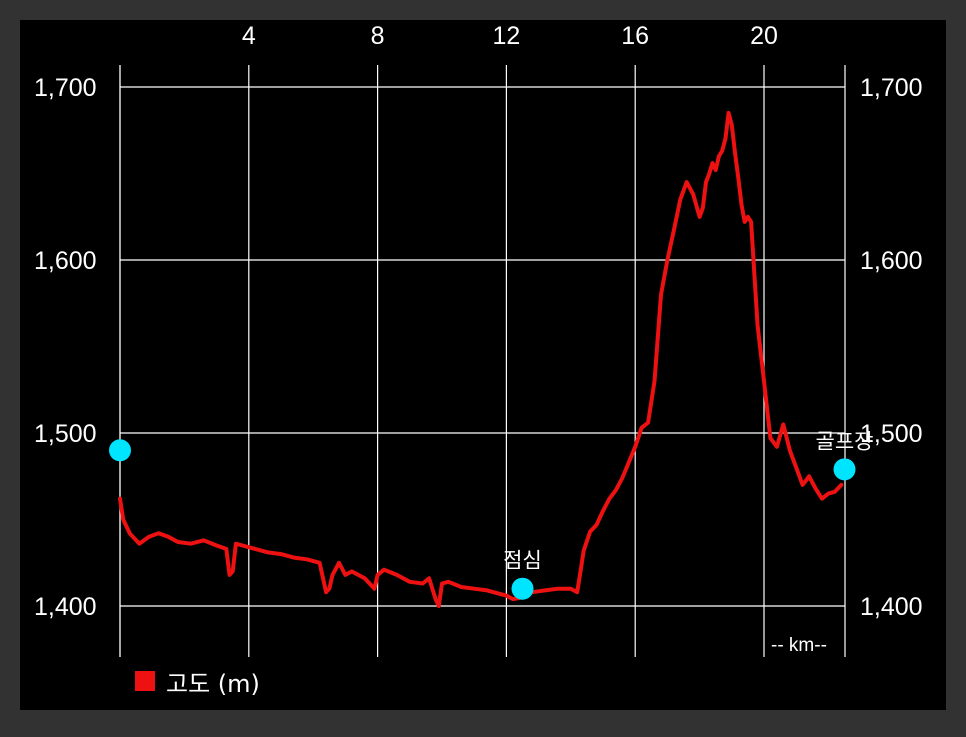 This screenshot has height=737, width=966. I want to click on y-tick-label-right: 1,400, so click(891, 607).